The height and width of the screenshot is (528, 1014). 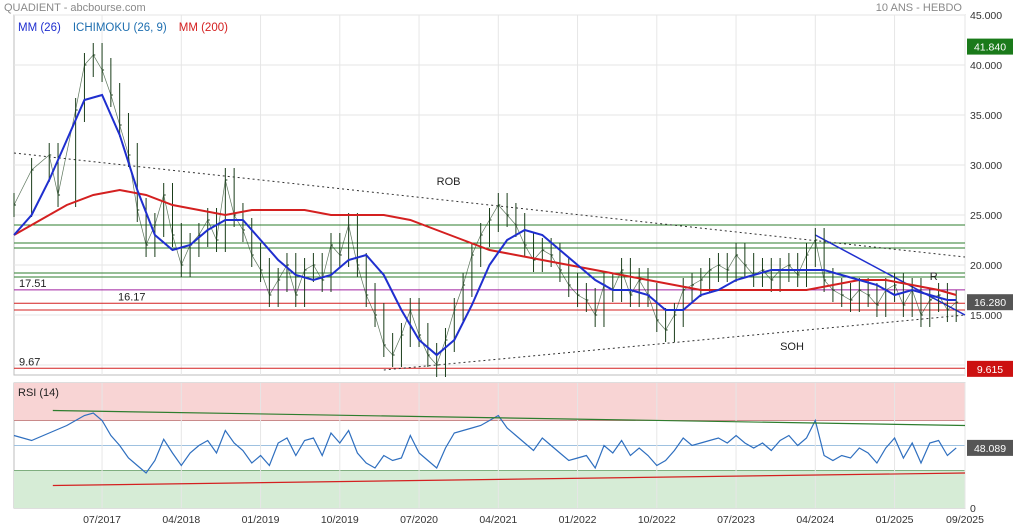 I want to click on rsi-title: RSI (14), so click(x=38, y=393).